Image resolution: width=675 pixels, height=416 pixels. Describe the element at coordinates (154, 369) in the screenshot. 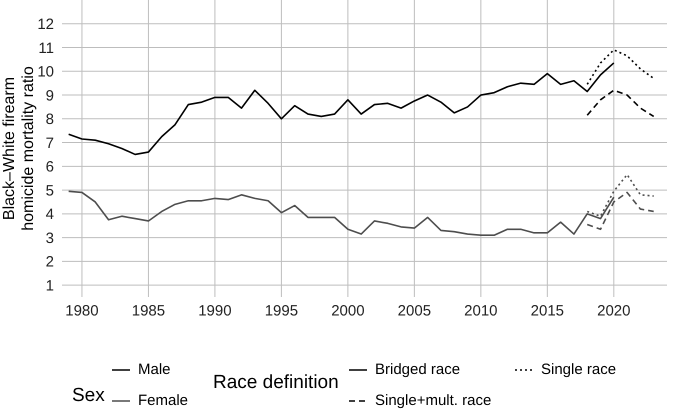

I see `legend-label: Male` at that location.